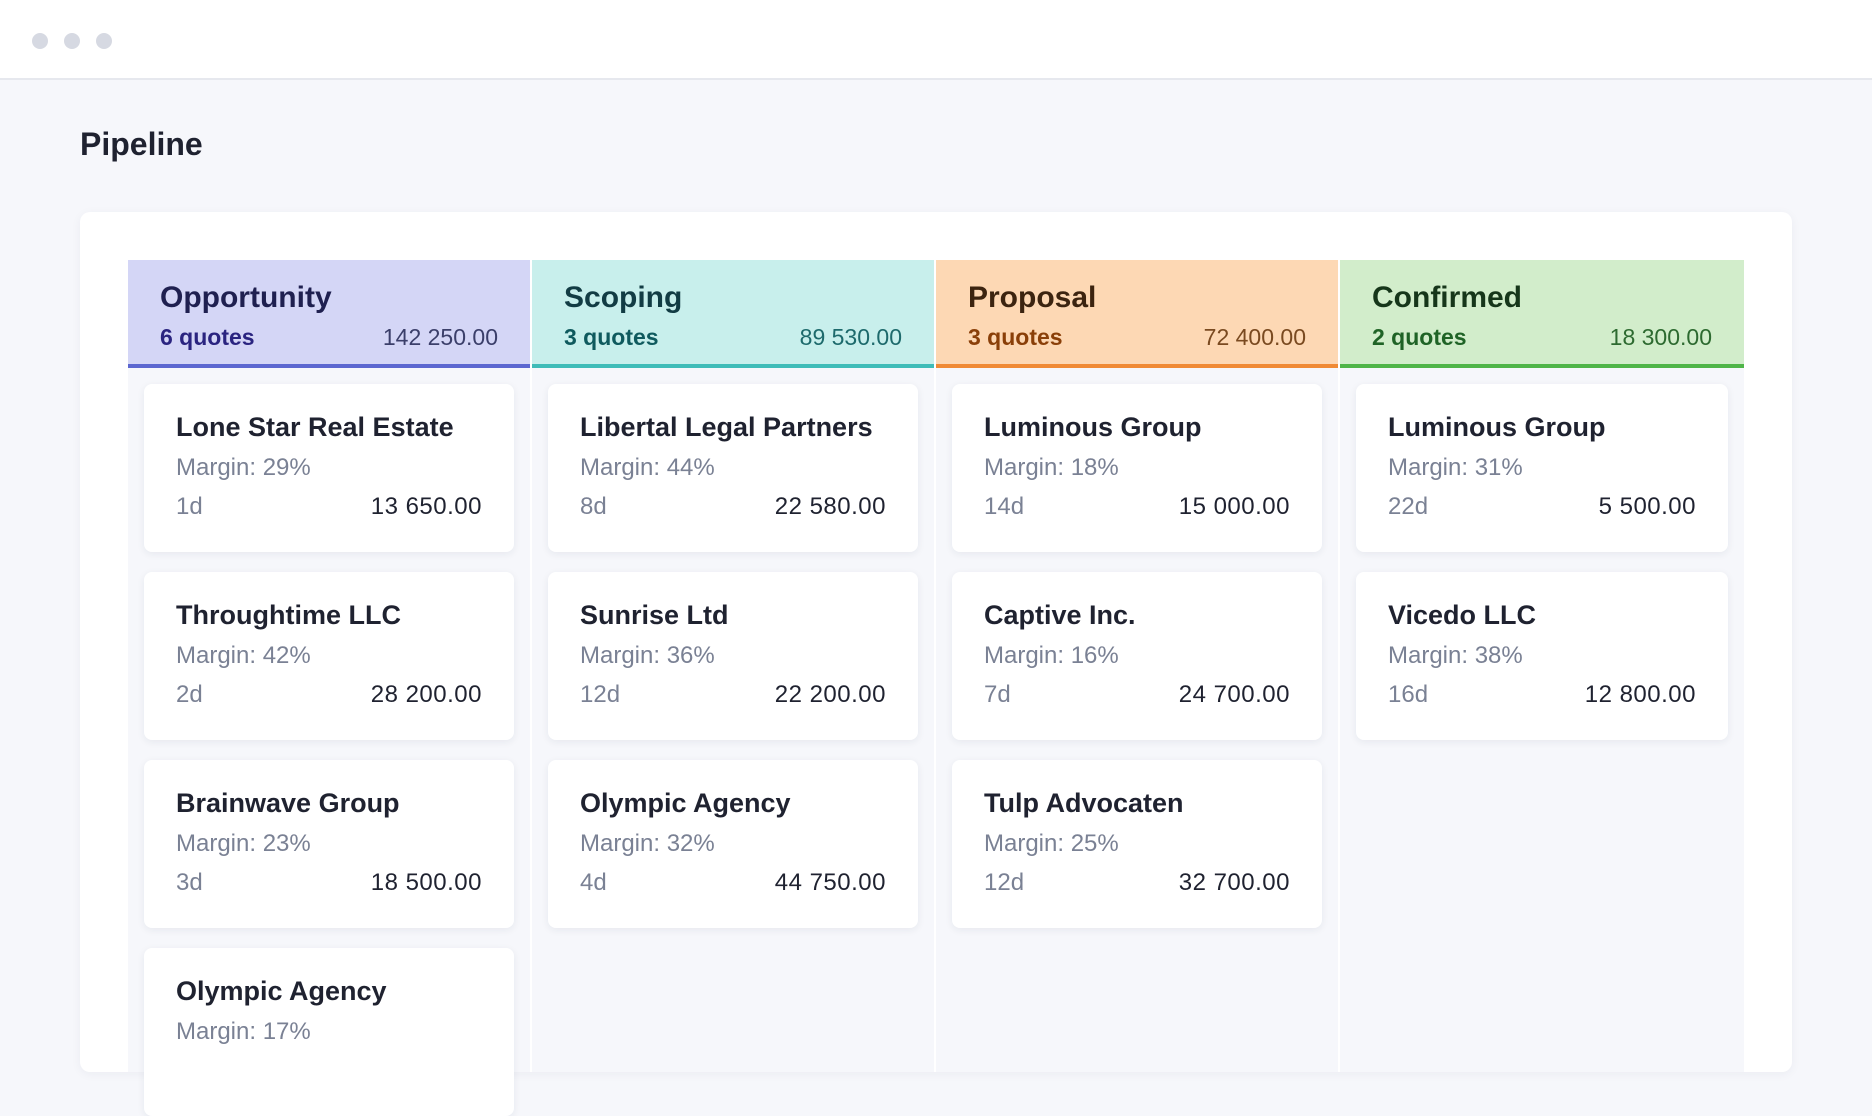 The width and height of the screenshot is (1872, 1116). I want to click on column-total-amount: 142 250.00, so click(440, 337).